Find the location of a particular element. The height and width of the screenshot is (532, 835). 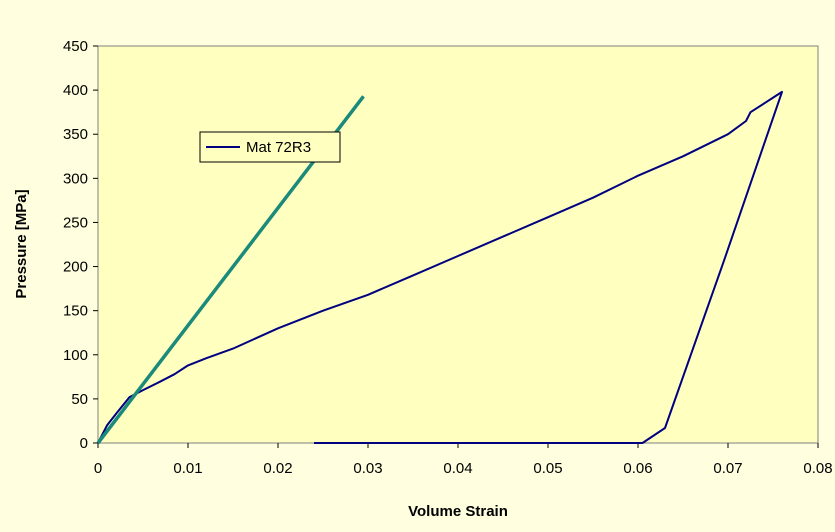

x-tick-label: 0.01 is located at coordinates (187, 468).